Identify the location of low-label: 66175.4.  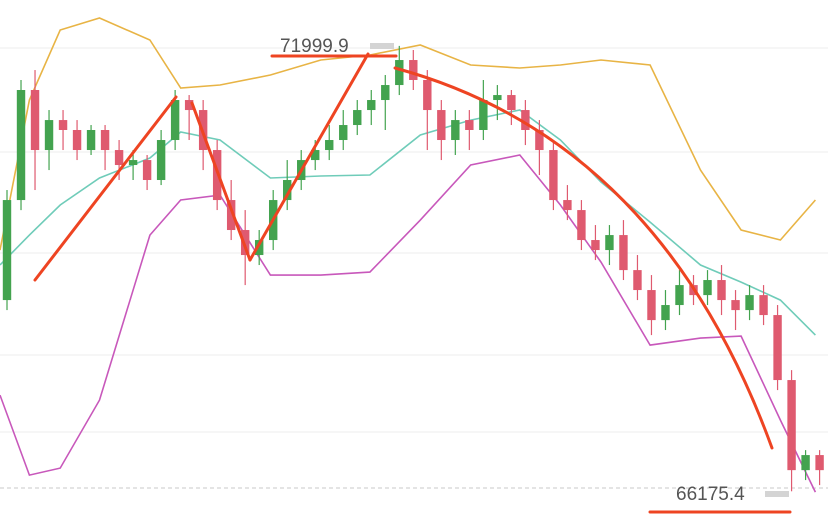
(710, 494).